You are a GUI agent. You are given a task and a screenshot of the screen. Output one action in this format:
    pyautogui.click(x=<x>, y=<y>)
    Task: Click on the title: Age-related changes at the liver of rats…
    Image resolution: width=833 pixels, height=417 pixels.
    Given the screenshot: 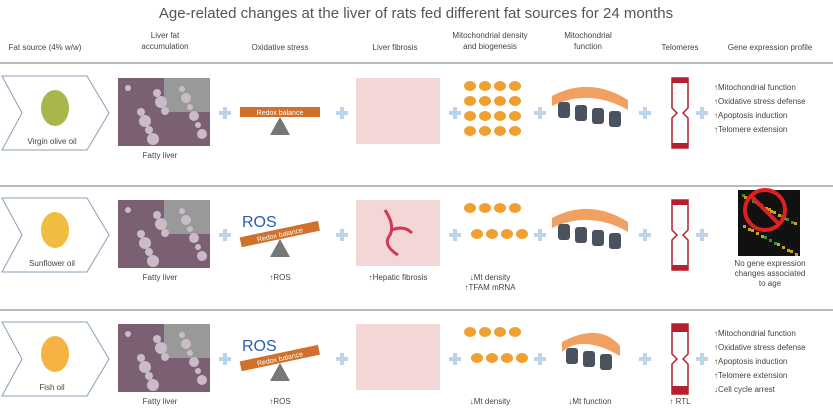 What is the action you would take?
    pyautogui.click(x=416, y=13)
    